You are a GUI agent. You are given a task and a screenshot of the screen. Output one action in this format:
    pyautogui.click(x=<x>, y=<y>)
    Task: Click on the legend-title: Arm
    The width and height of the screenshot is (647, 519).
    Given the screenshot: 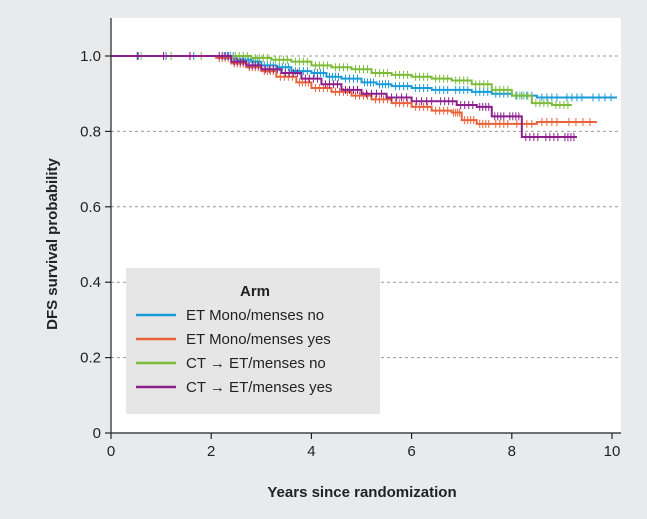 What is the action you would take?
    pyautogui.click(x=255, y=291)
    